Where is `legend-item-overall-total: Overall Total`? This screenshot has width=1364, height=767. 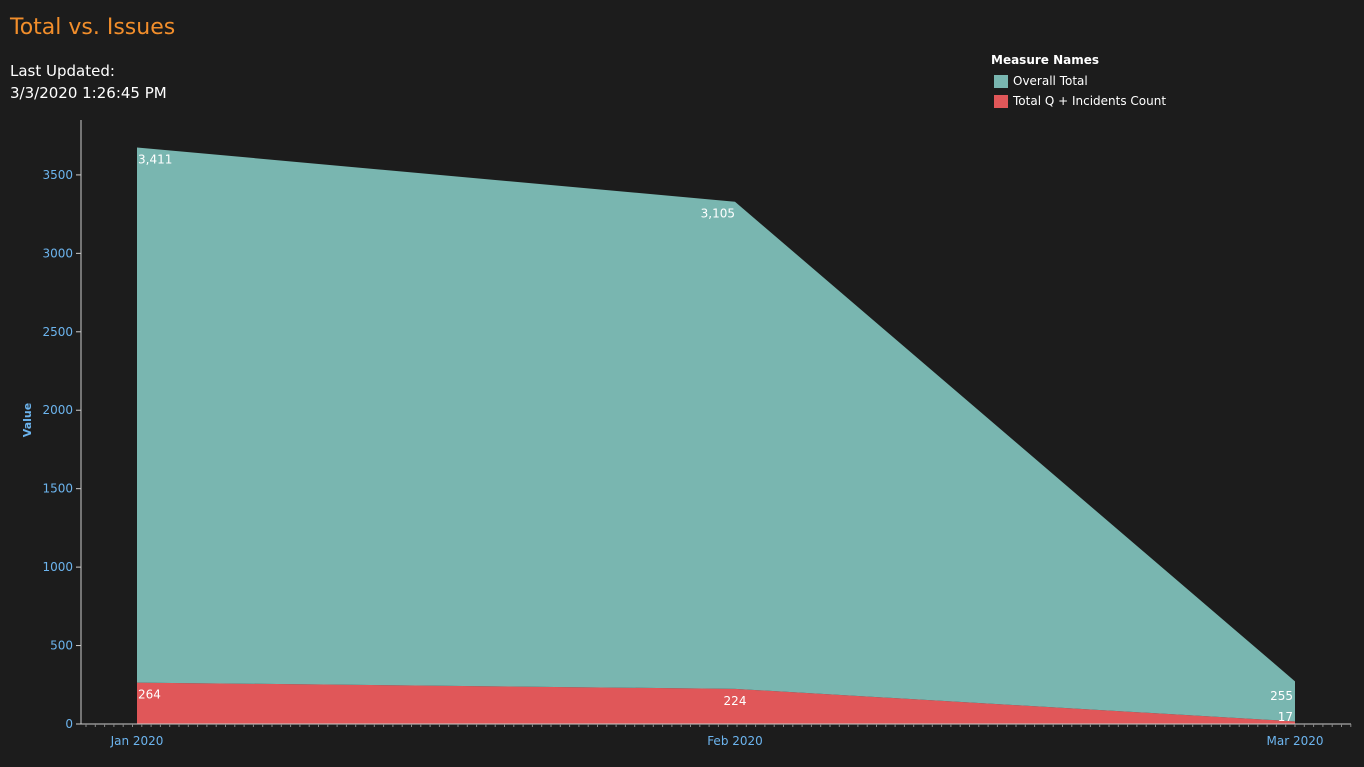 legend-item-overall-total: Overall Total is located at coordinates (1078, 81).